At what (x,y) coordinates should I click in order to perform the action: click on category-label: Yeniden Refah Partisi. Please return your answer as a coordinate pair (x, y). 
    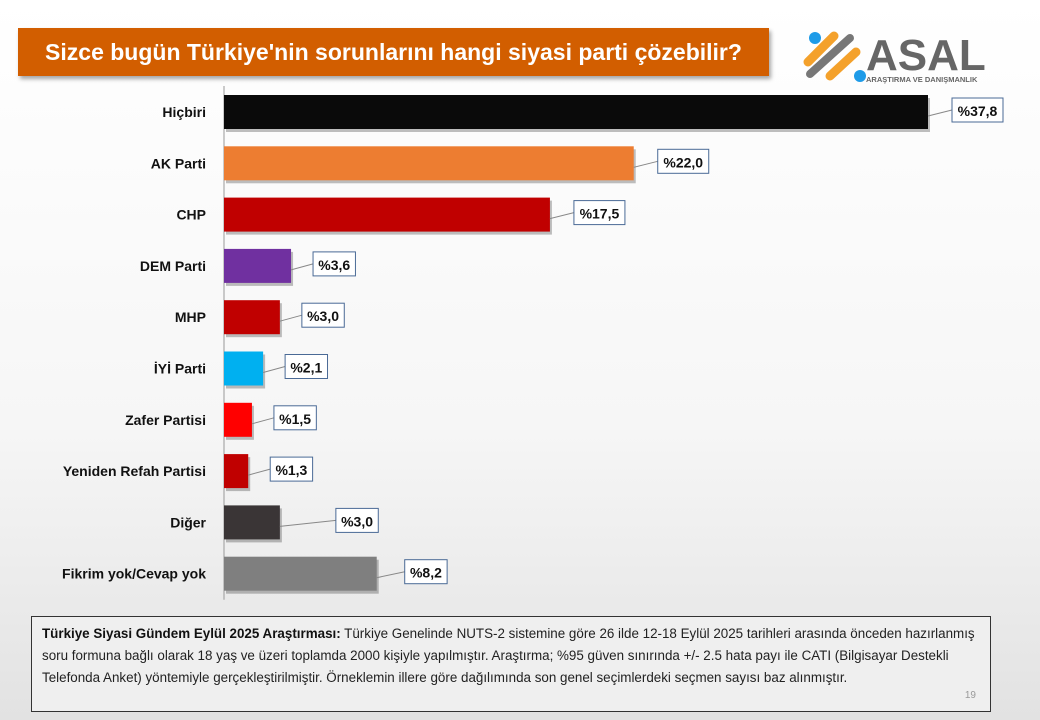
    Looking at the image, I should click on (134, 471).